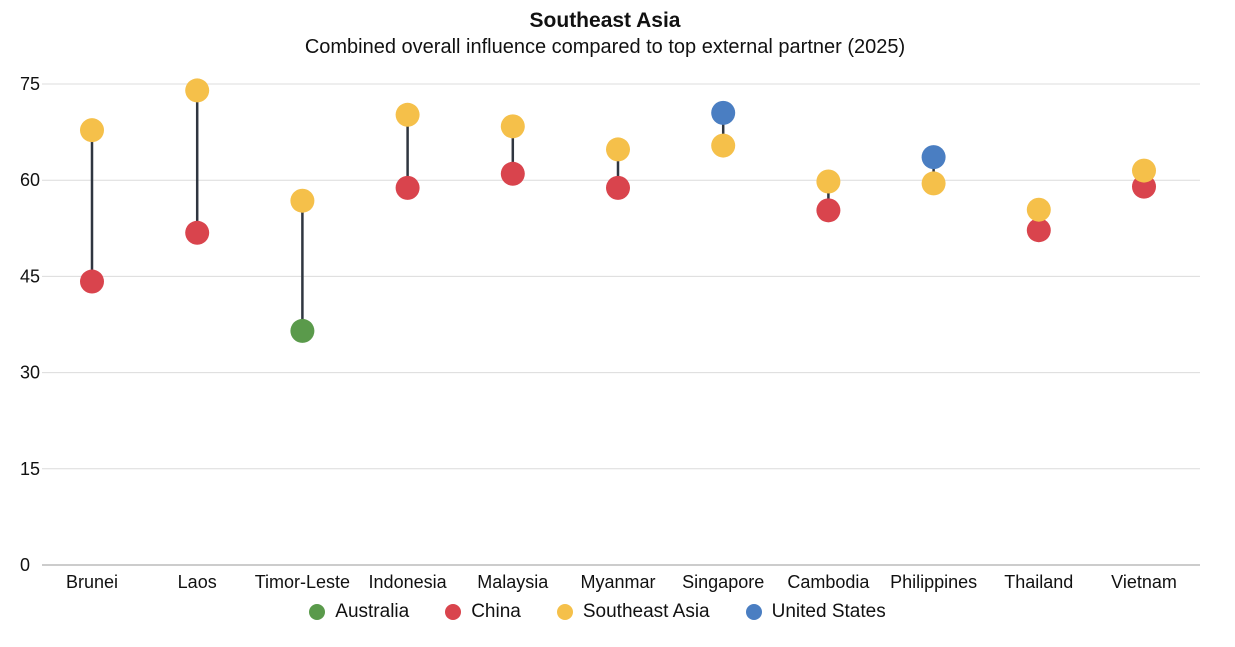 This screenshot has height=647, width=1235. I want to click on x-tick-label: Singapore, so click(723, 582).